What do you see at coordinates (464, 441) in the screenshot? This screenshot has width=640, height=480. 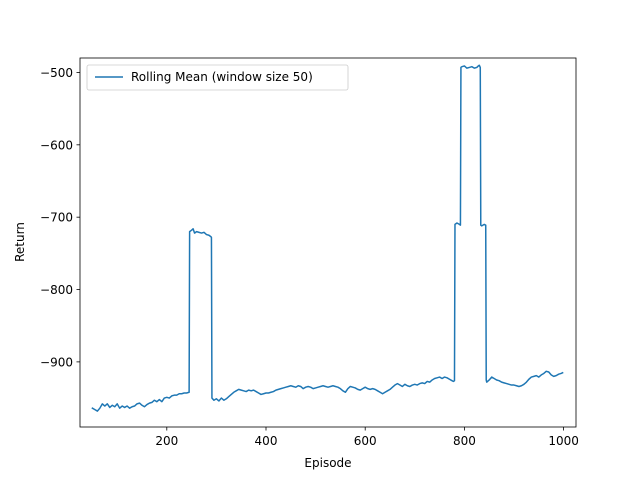 I see `x-tick-label: 800` at bounding box center [464, 441].